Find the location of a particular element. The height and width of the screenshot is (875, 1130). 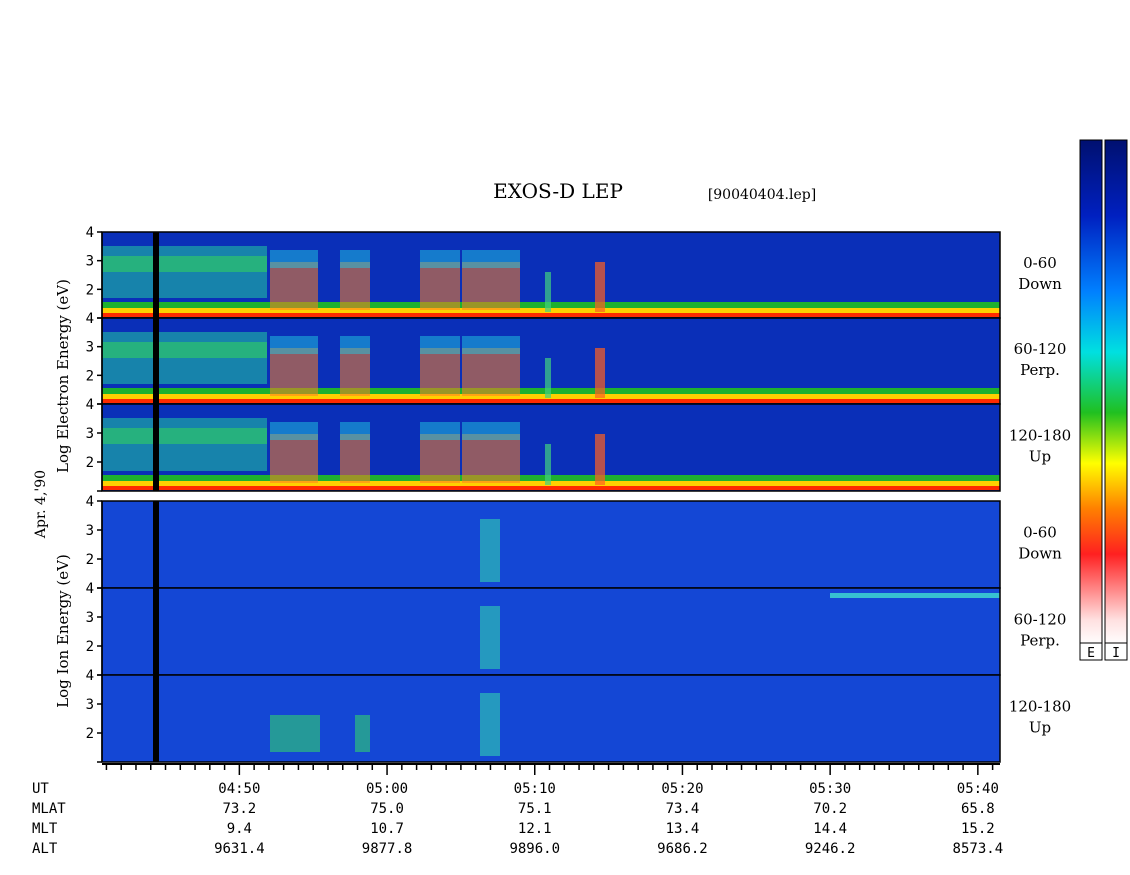

x-row-value: 73.2 is located at coordinates (239, 809).